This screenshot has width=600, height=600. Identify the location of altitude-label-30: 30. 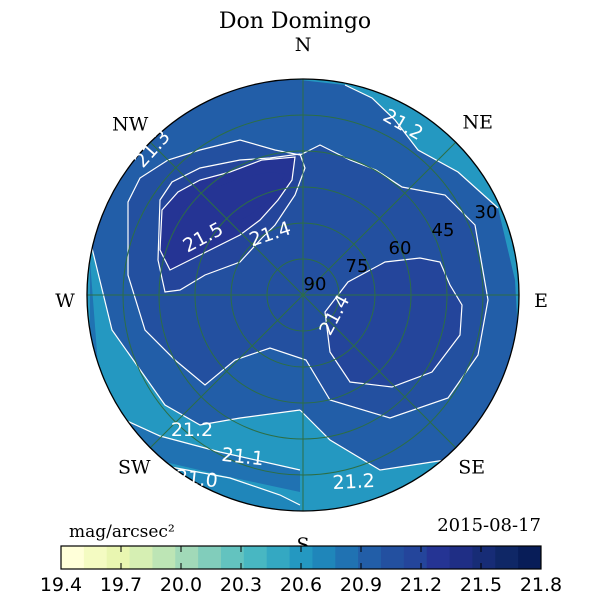
(486, 212).